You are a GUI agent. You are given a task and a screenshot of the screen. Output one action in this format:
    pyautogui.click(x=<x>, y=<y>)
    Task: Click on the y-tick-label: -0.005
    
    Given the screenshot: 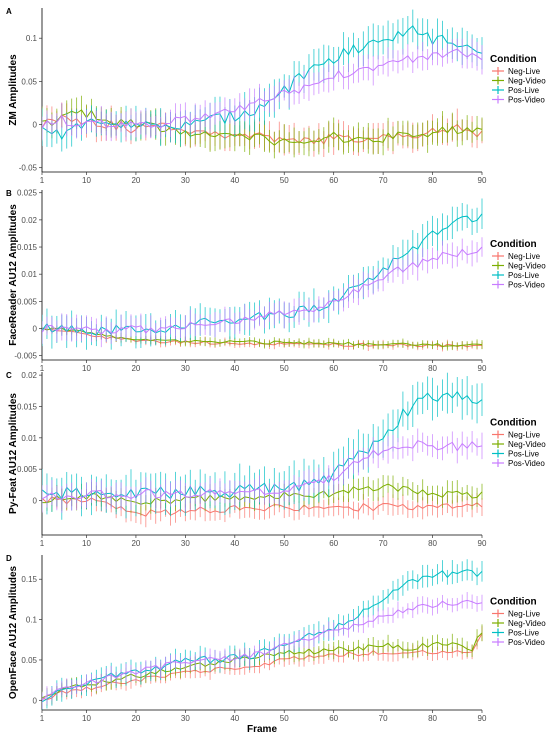 What is the action you would take?
    pyautogui.click(x=25, y=356)
    